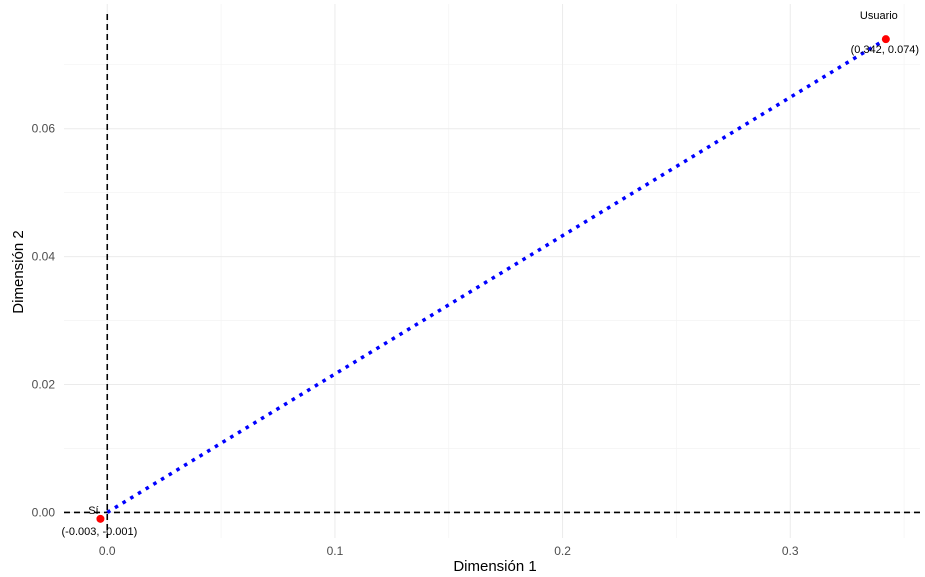 Image resolution: width=925 pixels, height=577 pixels. What do you see at coordinates (494, 566) in the screenshot?
I see `x-axis-title: Dimensión 1` at bounding box center [494, 566].